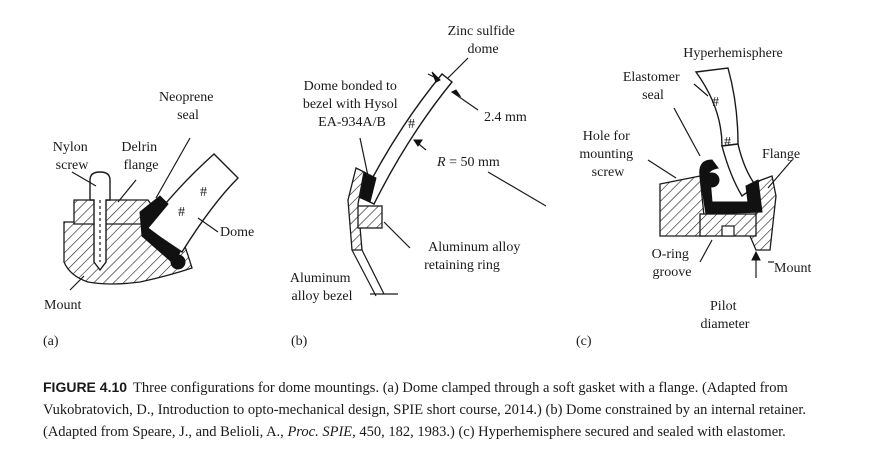  What do you see at coordinates (474, 256) in the screenshot?
I see `label-retaining-ring: Aluminum alloy retaining ring` at bounding box center [474, 256].